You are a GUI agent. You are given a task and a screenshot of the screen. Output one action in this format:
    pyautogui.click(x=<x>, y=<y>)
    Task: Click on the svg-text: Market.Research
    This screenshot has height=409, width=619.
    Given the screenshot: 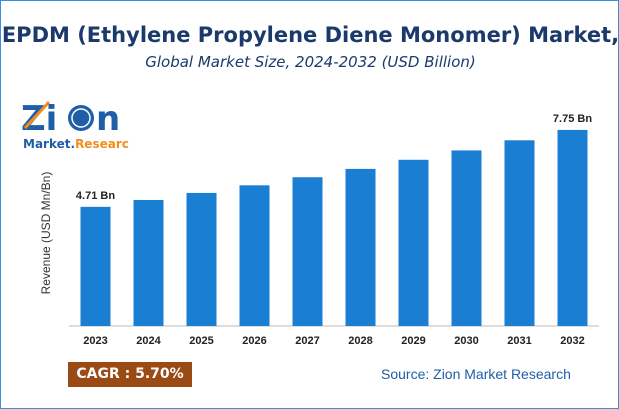 What is the action you would take?
    pyautogui.click(x=76, y=144)
    